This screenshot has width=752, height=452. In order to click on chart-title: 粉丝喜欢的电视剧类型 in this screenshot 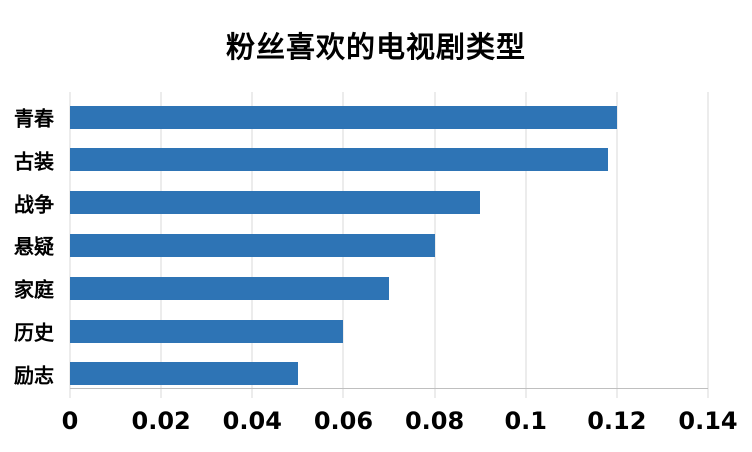, I will do `click(375, 47)`.